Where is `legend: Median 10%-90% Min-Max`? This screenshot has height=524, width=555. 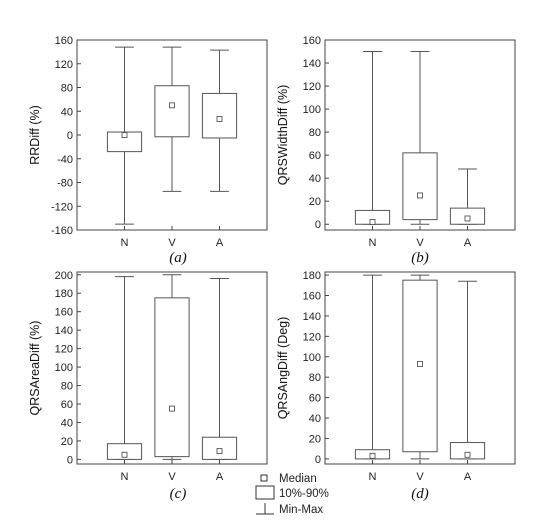 legend: Median 10%-90% Min-Max is located at coordinates (292, 494).